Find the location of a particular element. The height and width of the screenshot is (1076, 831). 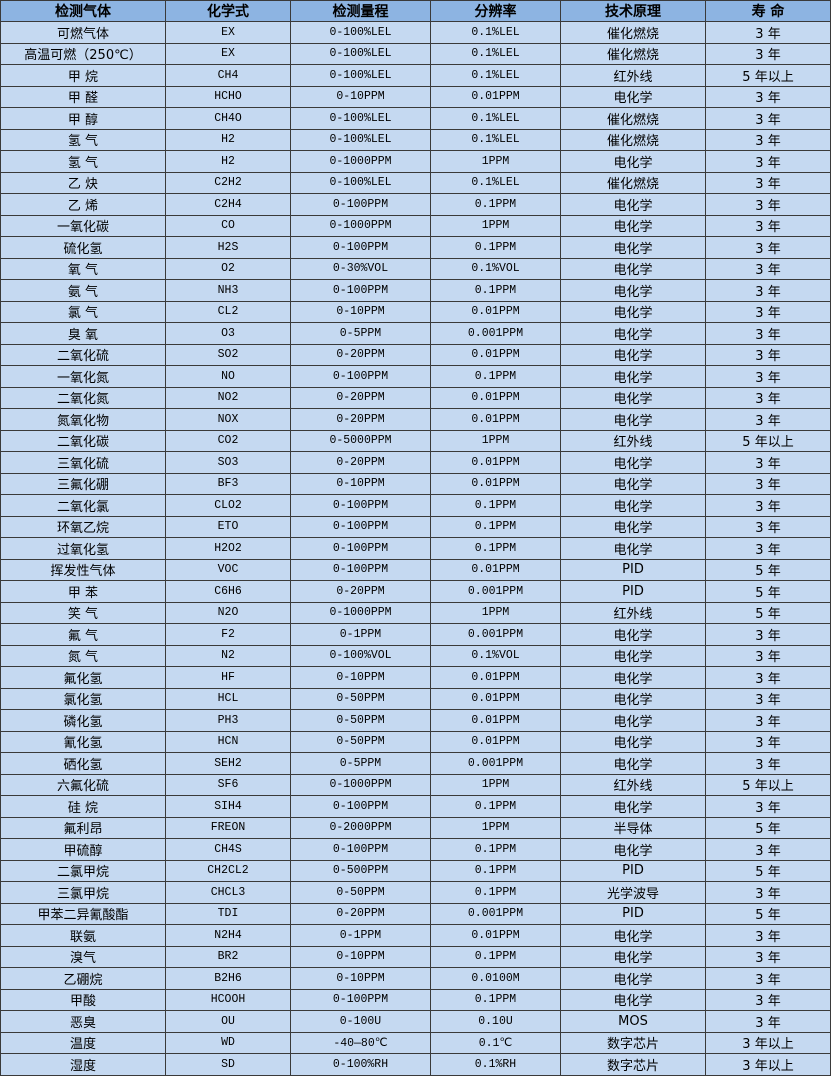

table-row: 氟 气 F2 0-1PPM 0.001PPM 电化学 3 年 is located at coordinates (415, 634).